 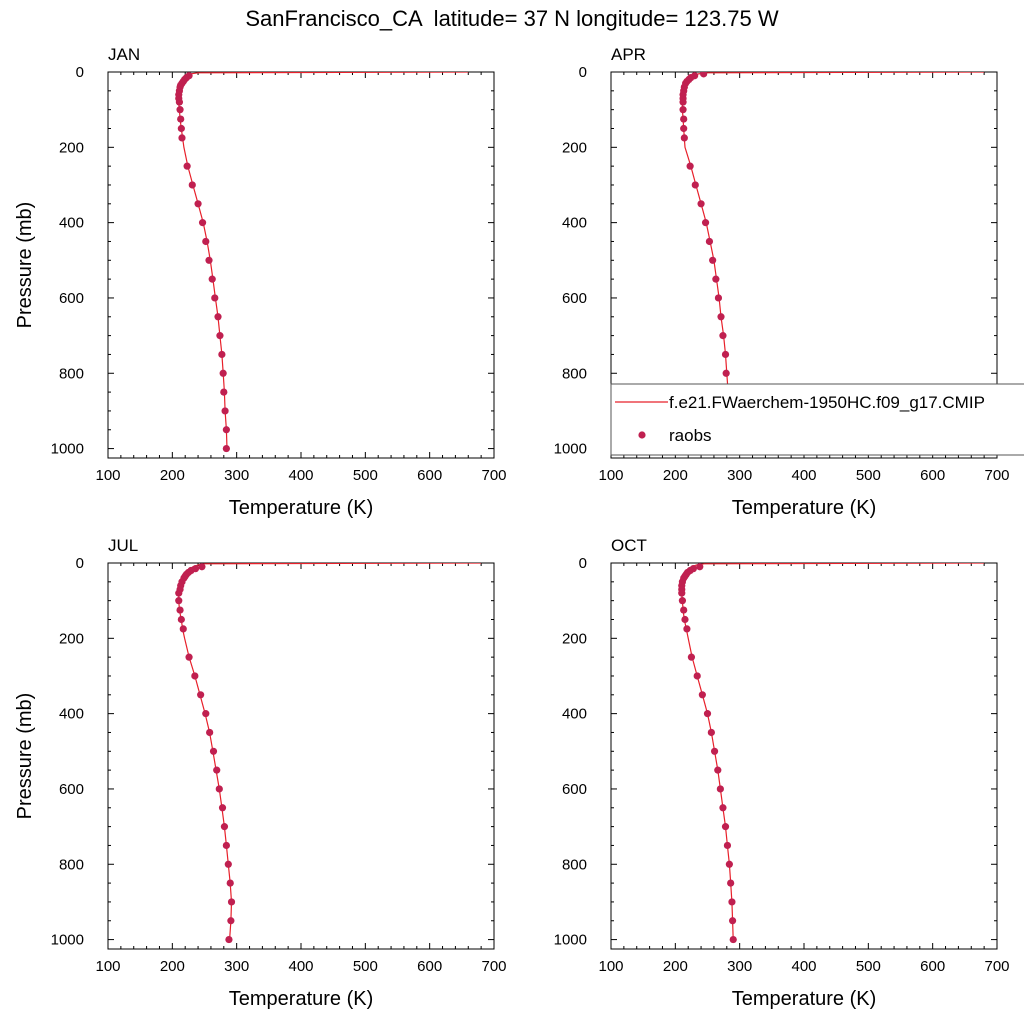 I want to click on legend-label-model: f.e21.FWaerchem-1950HC.f09_g17.CMIP, so click(x=827, y=402).